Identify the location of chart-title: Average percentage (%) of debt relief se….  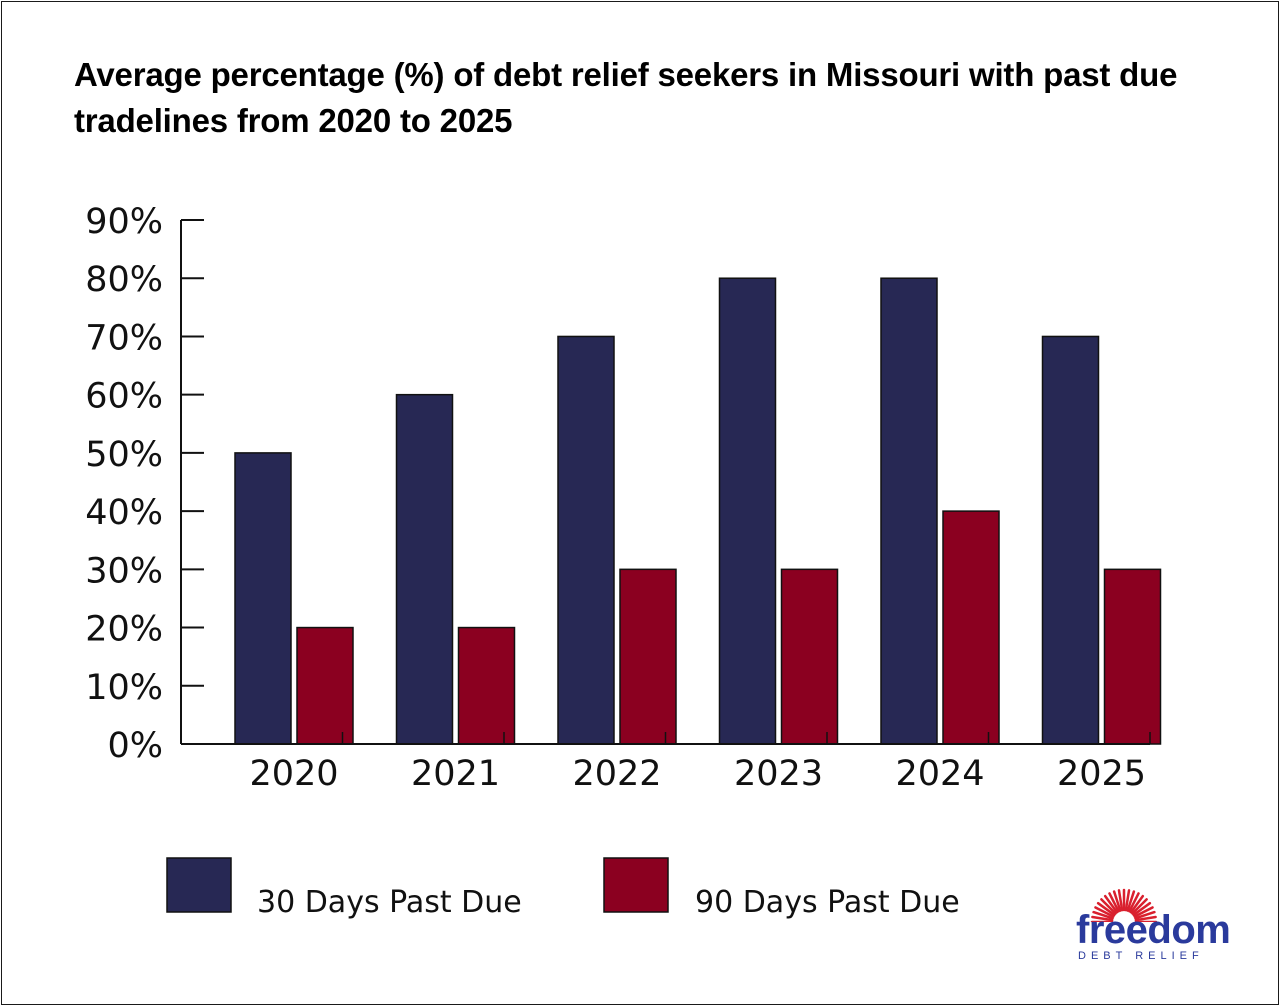
(626, 97).